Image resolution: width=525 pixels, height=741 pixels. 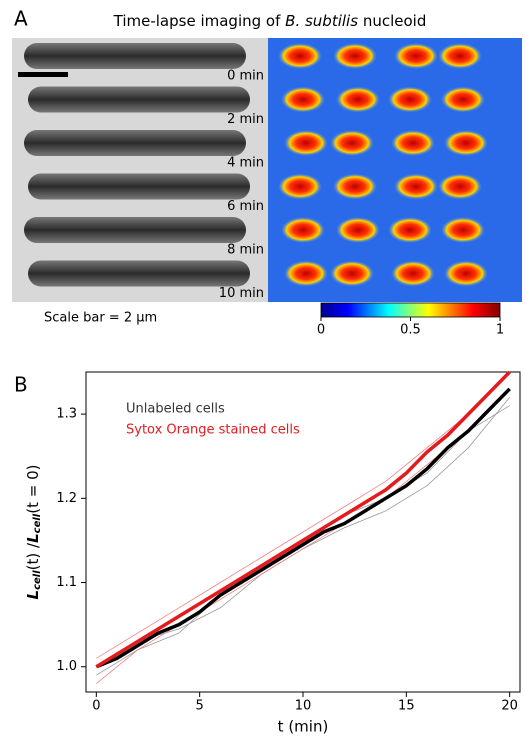 What do you see at coordinates (66, 582) in the screenshot?
I see `y-tick-label: 1.1` at bounding box center [66, 582].